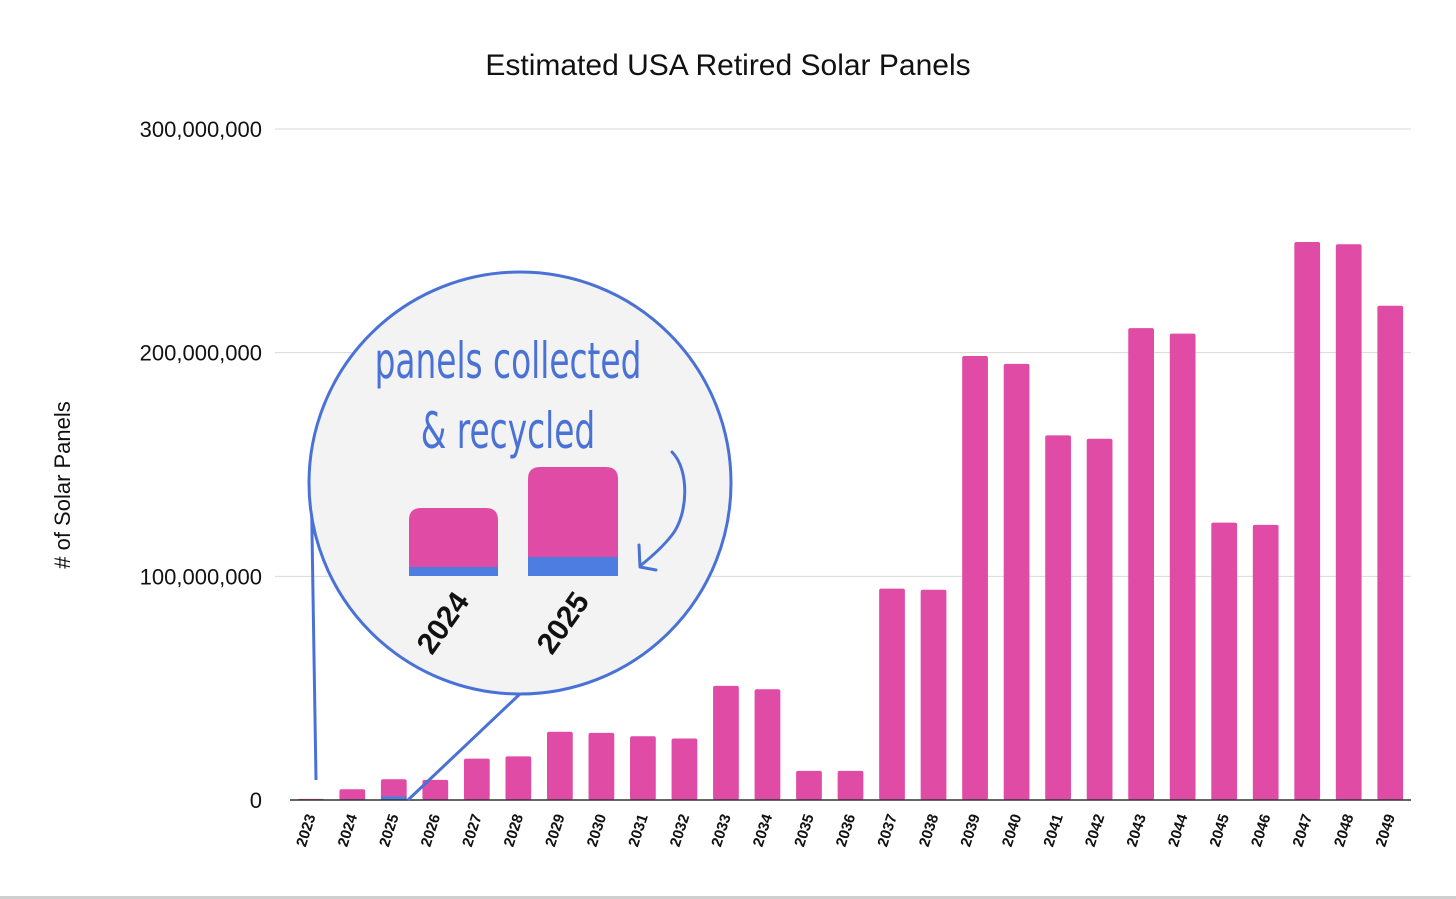 Image resolution: width=1456 pixels, height=899 pixels. What do you see at coordinates (1095, 830) in the screenshot?
I see `x-tick-label: 2042` at bounding box center [1095, 830].